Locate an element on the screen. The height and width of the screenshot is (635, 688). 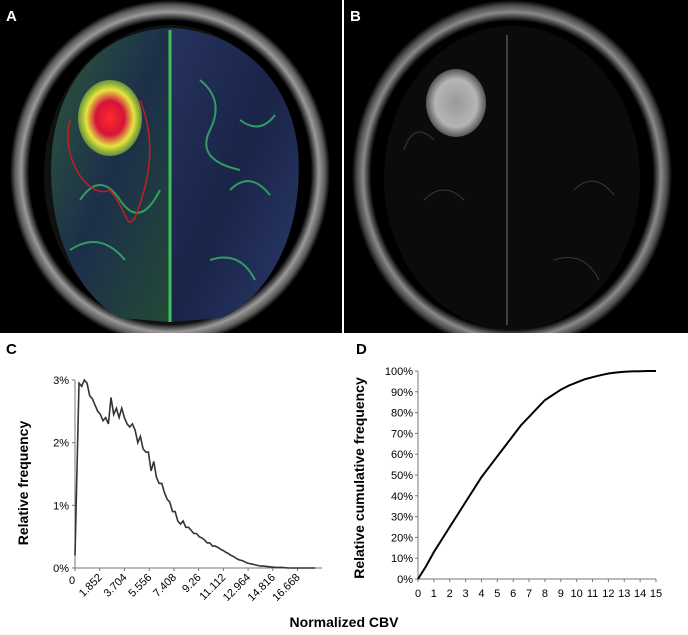
chart-d-y-tick-label: 30% is located at coordinates (402, 518).